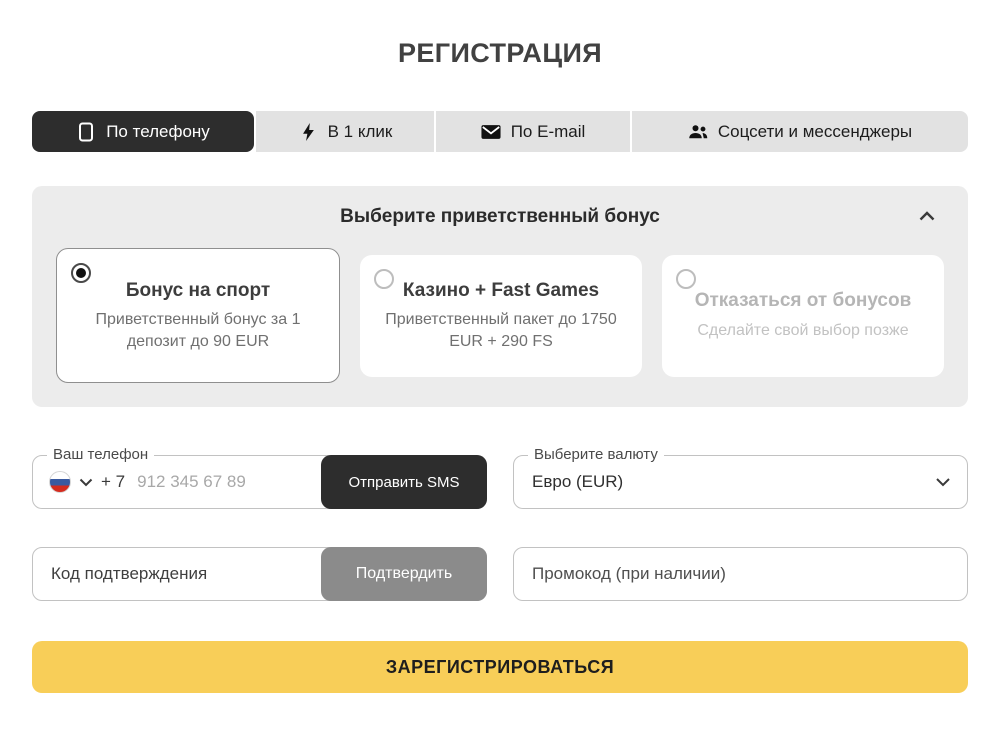 The image size is (1000, 746). What do you see at coordinates (500, 574) in the screenshot?
I see `code-promo-row: Подтвердить` at bounding box center [500, 574].